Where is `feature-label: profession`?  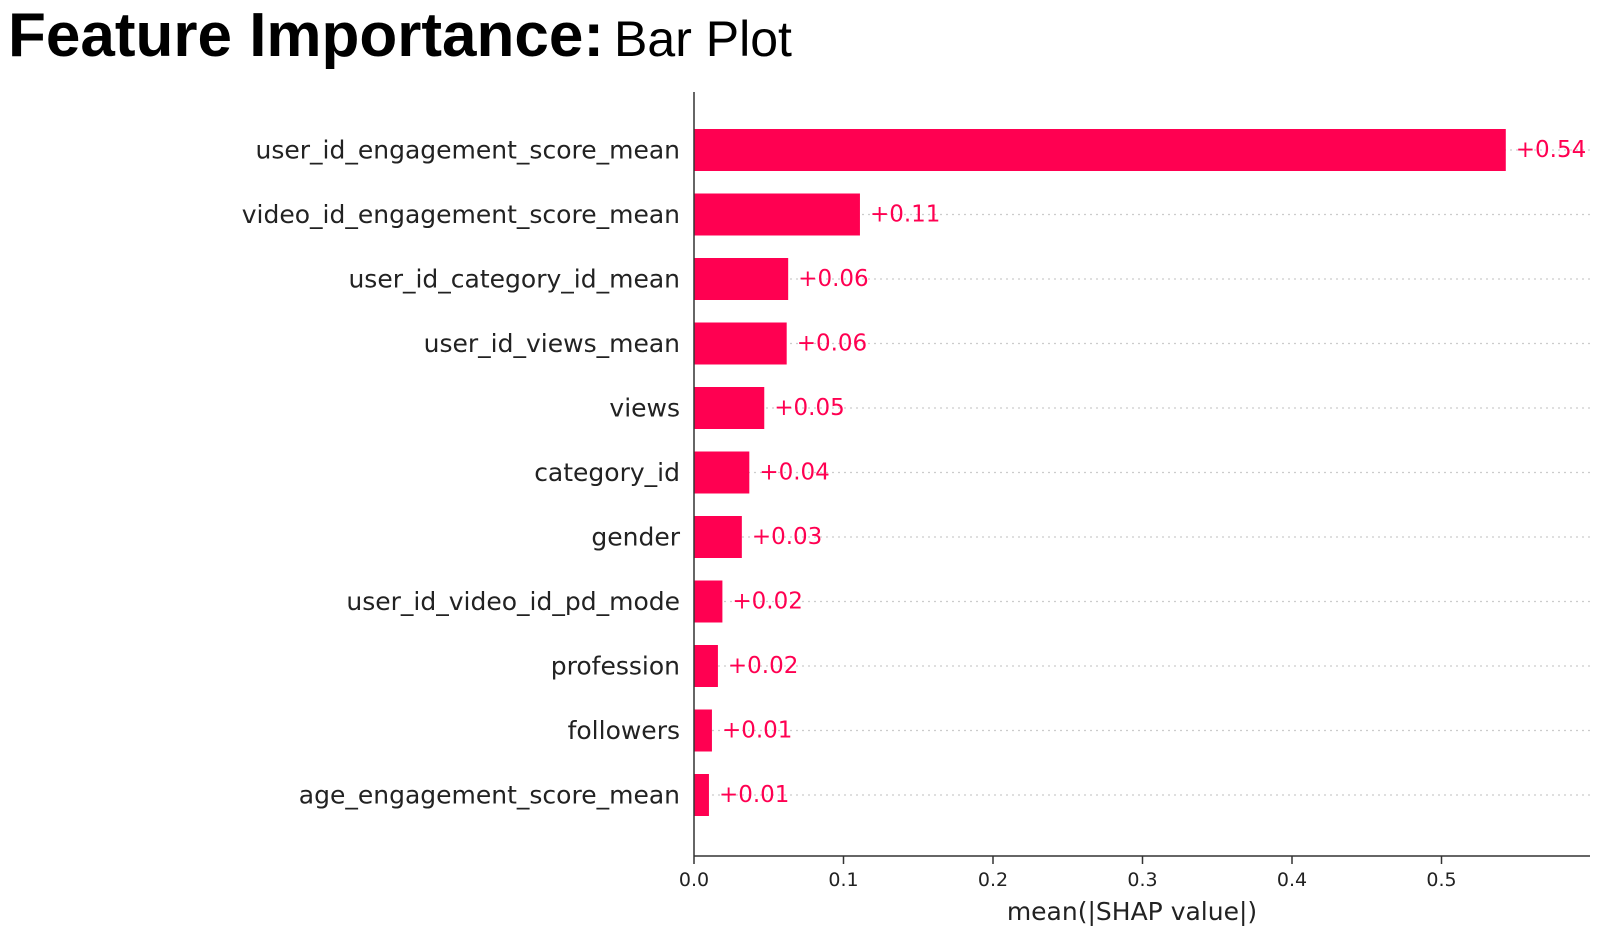 feature-label: profession is located at coordinates (615, 666).